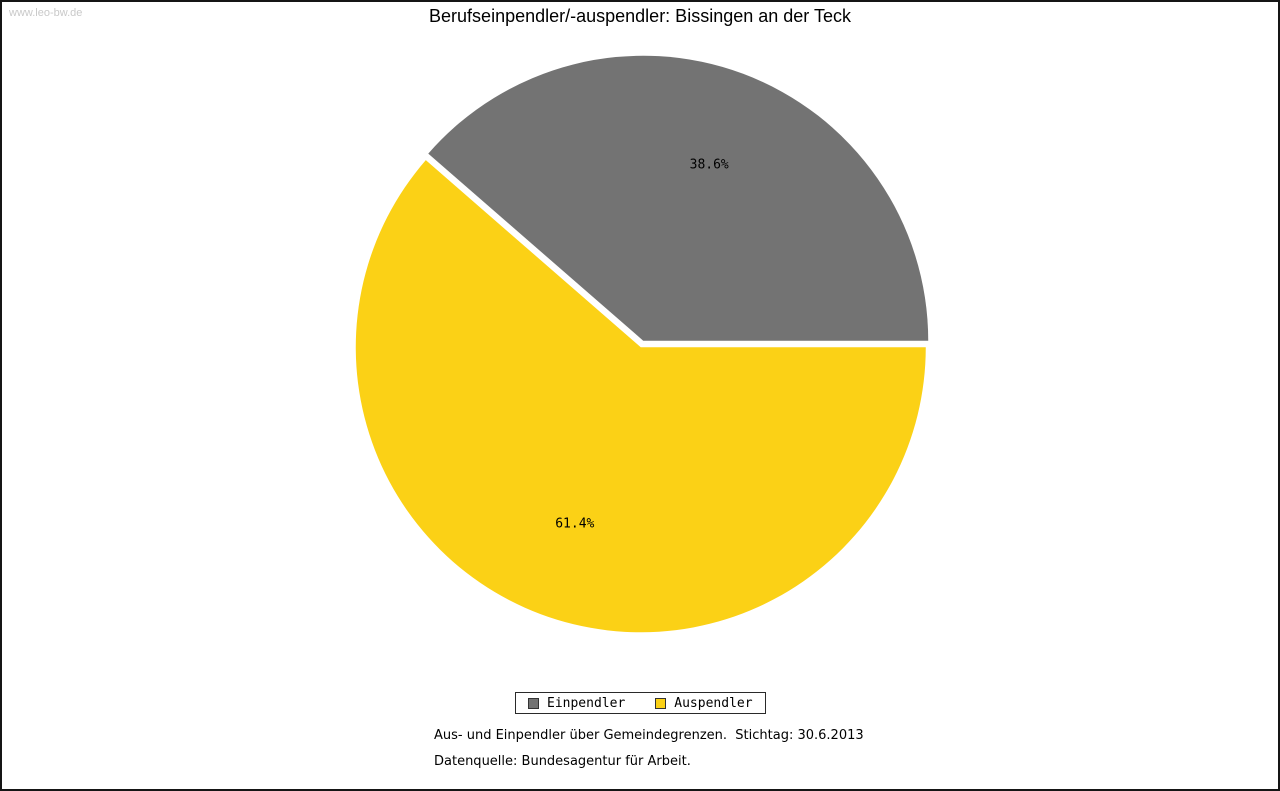  I want to click on percent-label-einpendler: 38.6%, so click(709, 165).